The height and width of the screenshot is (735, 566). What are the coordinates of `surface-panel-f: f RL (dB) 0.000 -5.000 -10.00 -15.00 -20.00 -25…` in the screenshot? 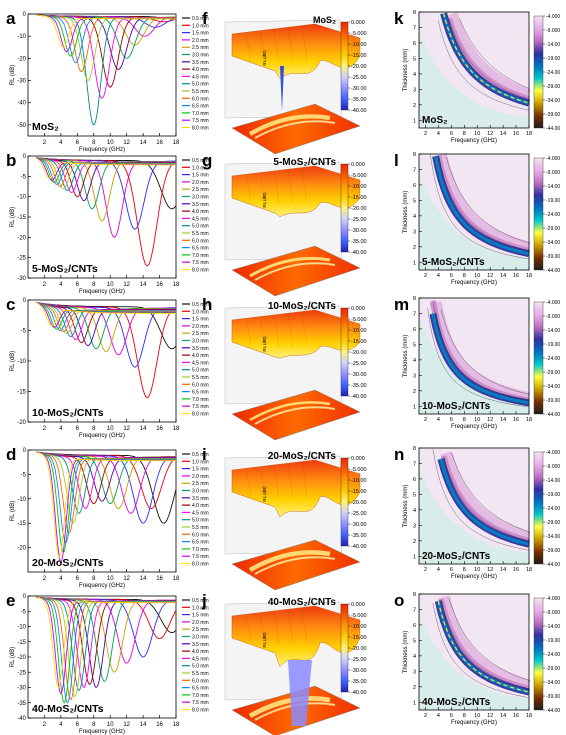 It's located at (284, 82).